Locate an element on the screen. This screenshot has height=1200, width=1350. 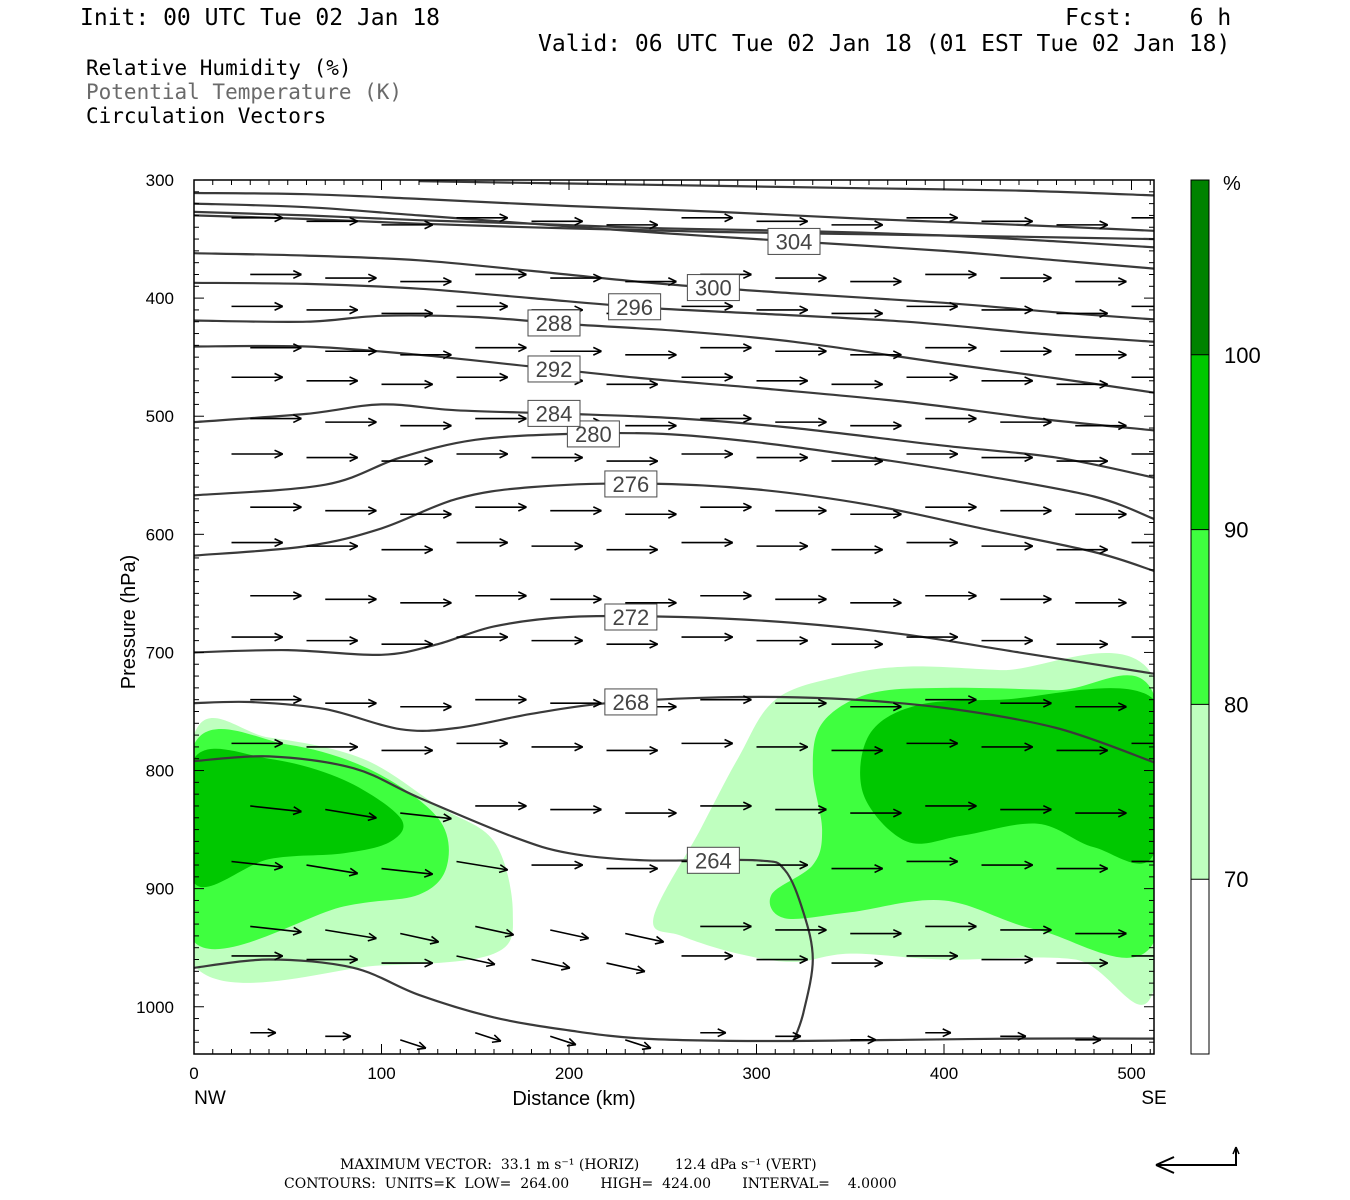
svg-text: 272 is located at coordinates (631, 617).